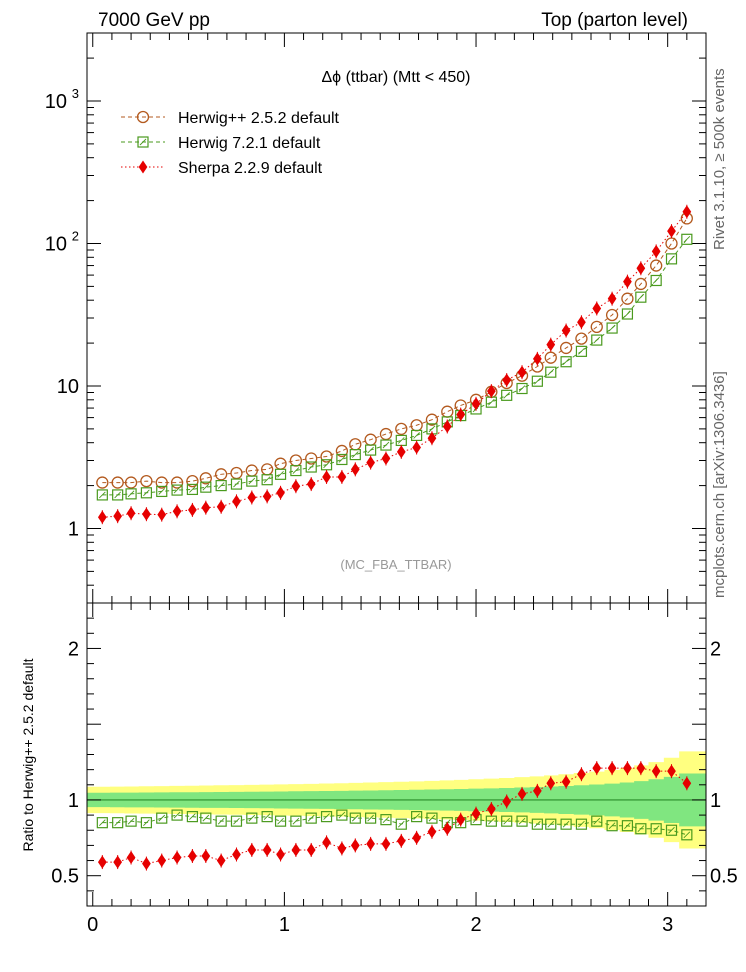 The width and height of the screenshot is (746, 972). Describe the element at coordinates (719, 484) in the screenshot. I see `side-label-mcplots: mcplots.cern.ch [arXiv:1306.3436]` at that location.